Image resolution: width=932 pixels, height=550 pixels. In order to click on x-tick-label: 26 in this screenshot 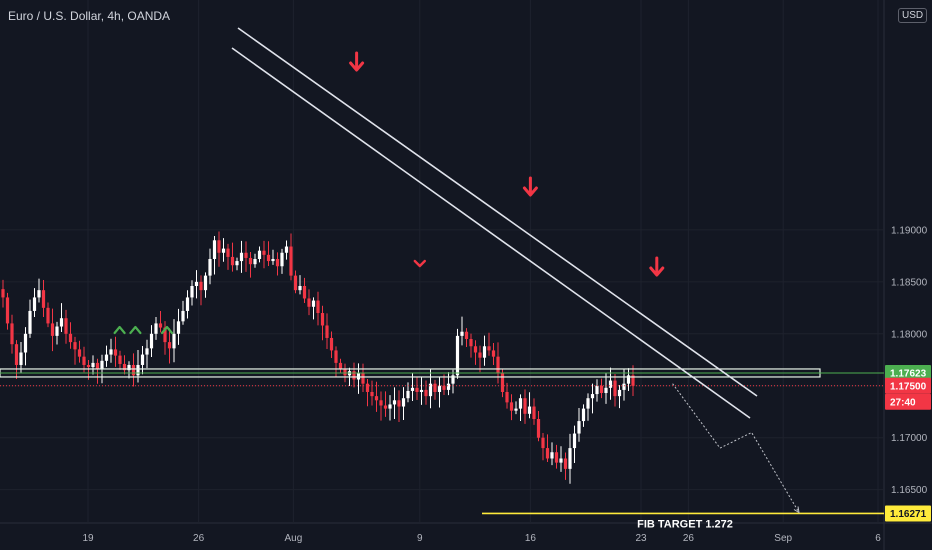, I will do `click(199, 538)`.